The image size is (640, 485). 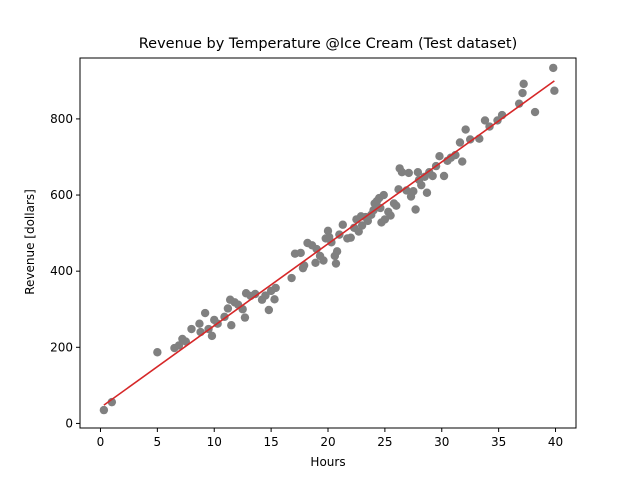 I want to click on y-tick-label: 0, so click(x=69, y=423).